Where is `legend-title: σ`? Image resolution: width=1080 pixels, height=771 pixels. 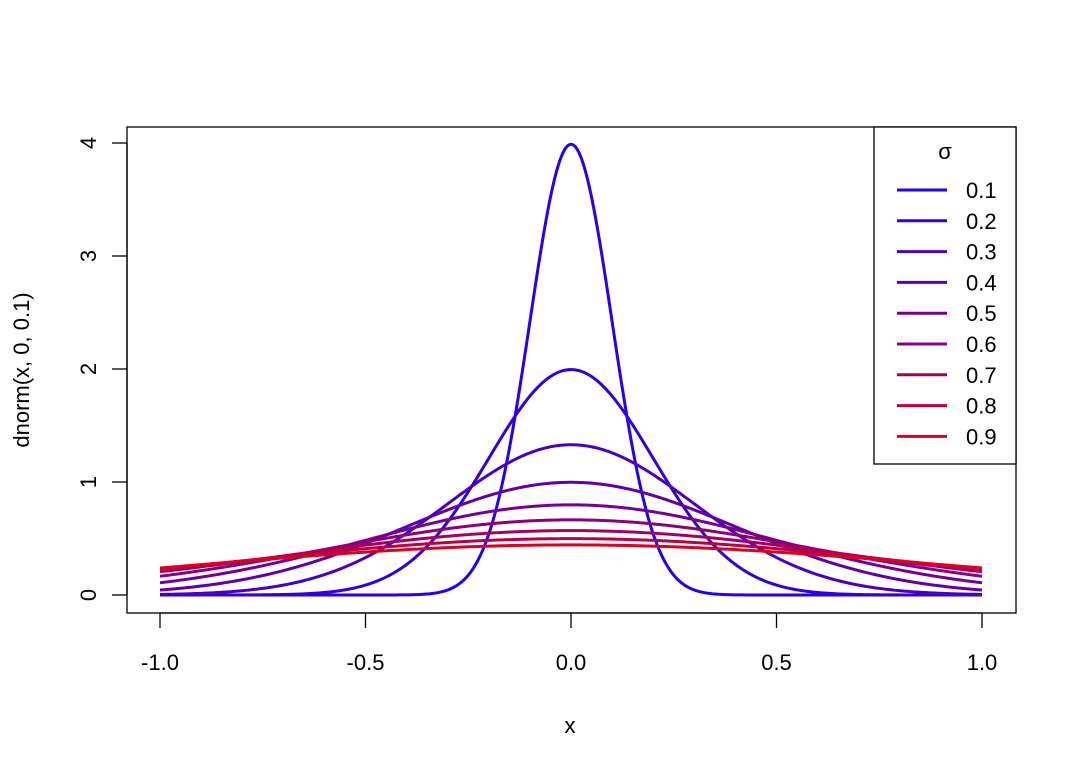 legend-title: σ is located at coordinates (945, 151).